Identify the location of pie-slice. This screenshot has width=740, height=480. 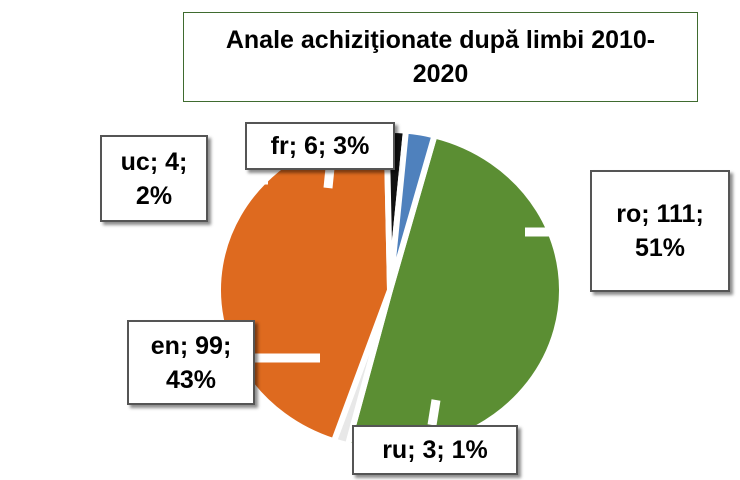
(413, 209).